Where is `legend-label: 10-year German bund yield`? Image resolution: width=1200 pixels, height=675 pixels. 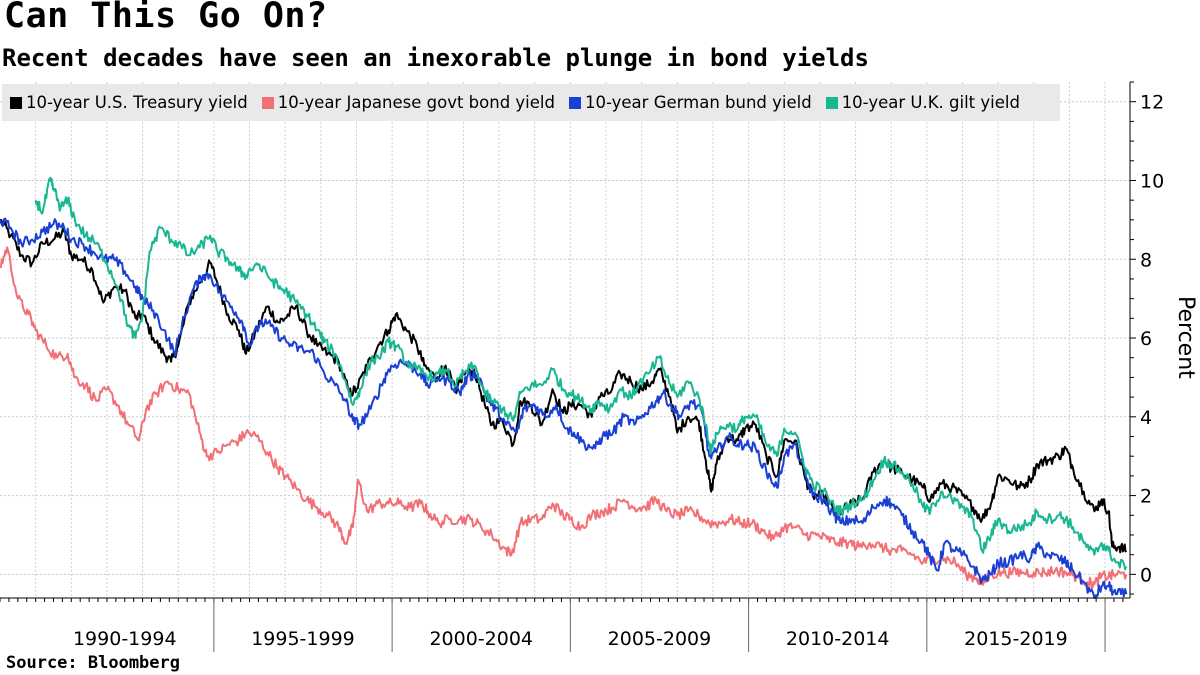 legend-label: 10-year German bund yield is located at coordinates (698, 102).